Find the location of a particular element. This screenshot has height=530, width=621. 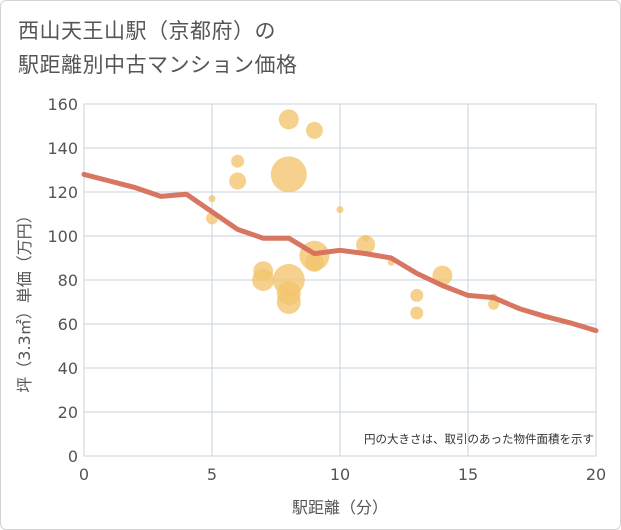

y-tick-label: 40 is located at coordinates (68, 368).